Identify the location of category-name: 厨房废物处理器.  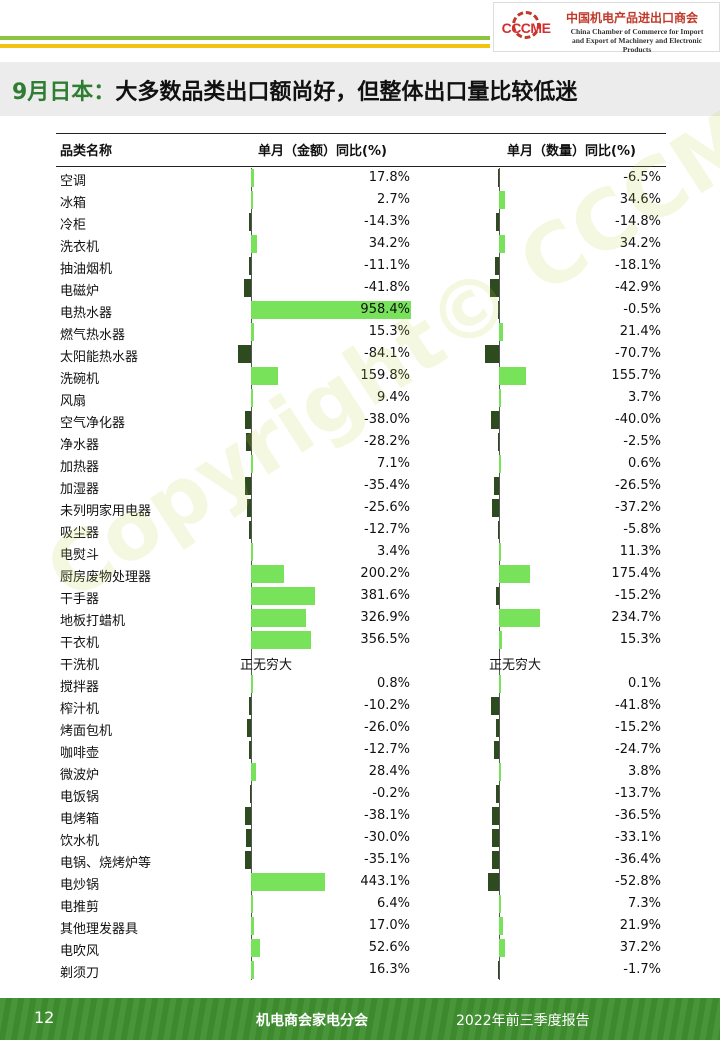
(106, 577).